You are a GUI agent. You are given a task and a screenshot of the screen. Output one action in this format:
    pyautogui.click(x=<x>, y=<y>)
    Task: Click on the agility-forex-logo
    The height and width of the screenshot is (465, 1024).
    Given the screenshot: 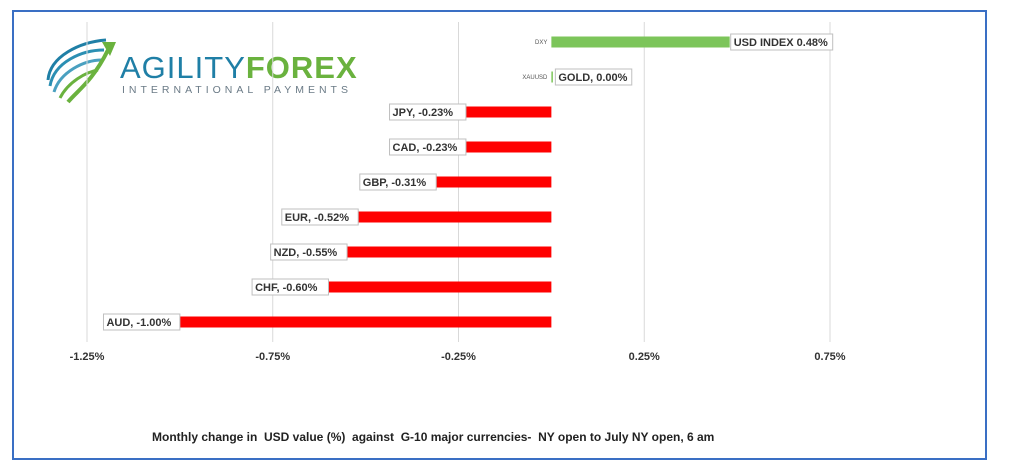 What is the action you would take?
    pyautogui.click(x=180, y=68)
    